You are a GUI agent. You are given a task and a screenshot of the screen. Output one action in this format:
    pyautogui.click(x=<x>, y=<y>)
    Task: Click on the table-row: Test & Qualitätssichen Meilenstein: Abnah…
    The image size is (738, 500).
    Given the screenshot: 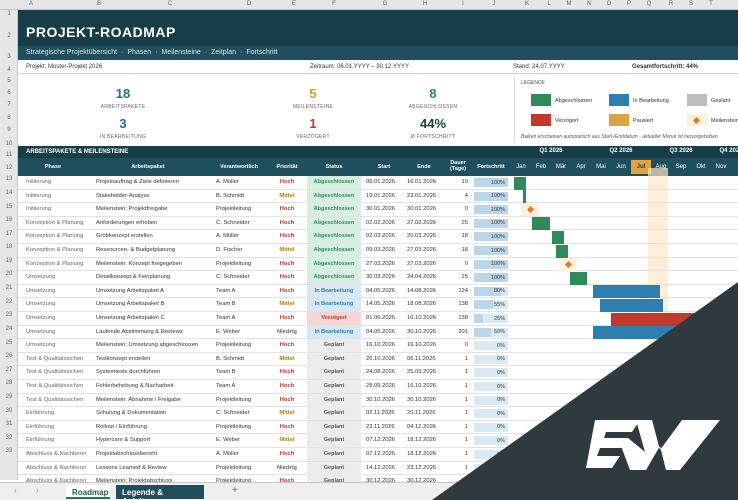 What is the action you would take?
    pyautogui.click(x=378, y=400)
    